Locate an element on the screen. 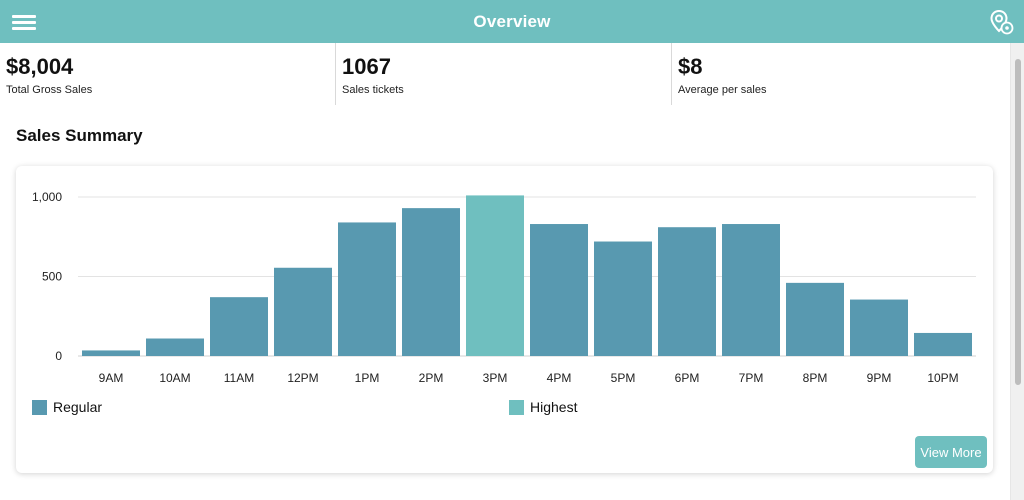 This screenshot has height=500, width=1024. x-tick-label: 10AM is located at coordinates (174, 378).